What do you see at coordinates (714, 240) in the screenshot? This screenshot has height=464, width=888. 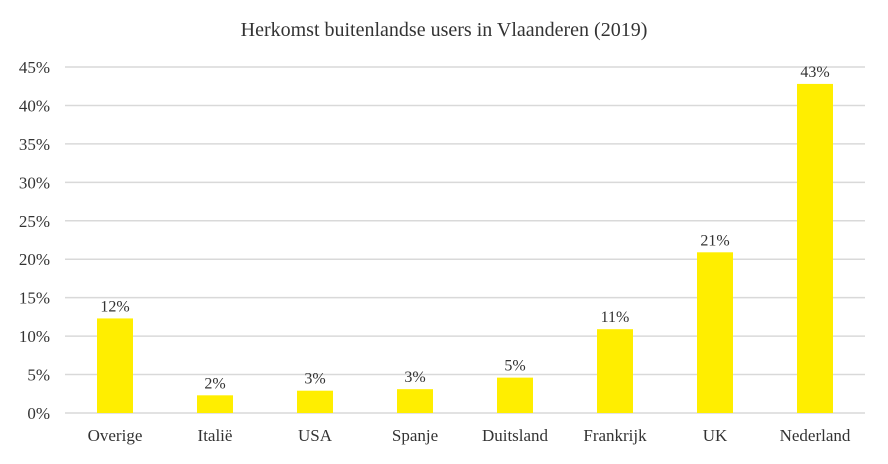 I see `data-label-uk: 21%` at bounding box center [714, 240].